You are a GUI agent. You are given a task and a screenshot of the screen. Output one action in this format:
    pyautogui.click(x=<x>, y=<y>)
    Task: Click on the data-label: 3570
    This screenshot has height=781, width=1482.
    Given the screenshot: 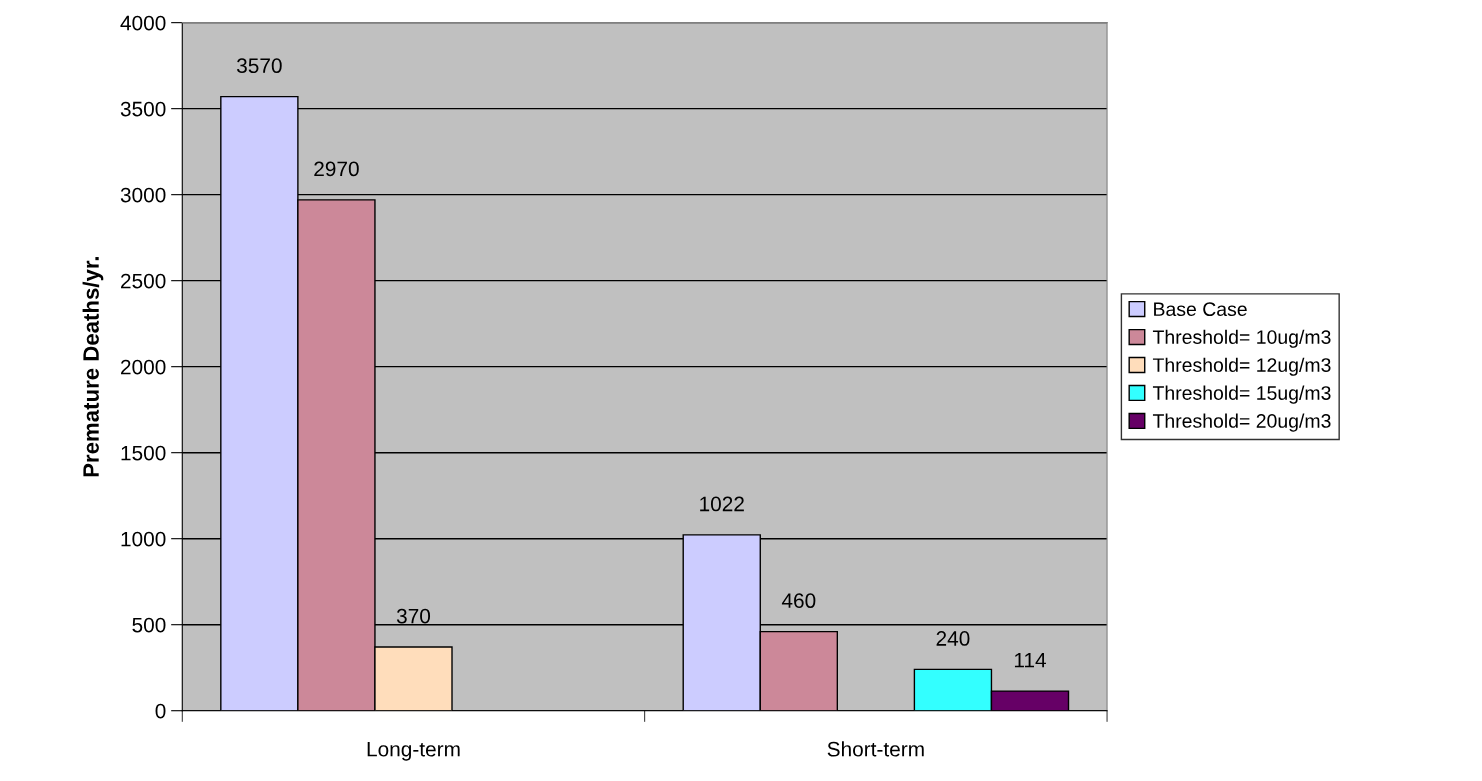 What is the action you would take?
    pyautogui.click(x=259, y=66)
    